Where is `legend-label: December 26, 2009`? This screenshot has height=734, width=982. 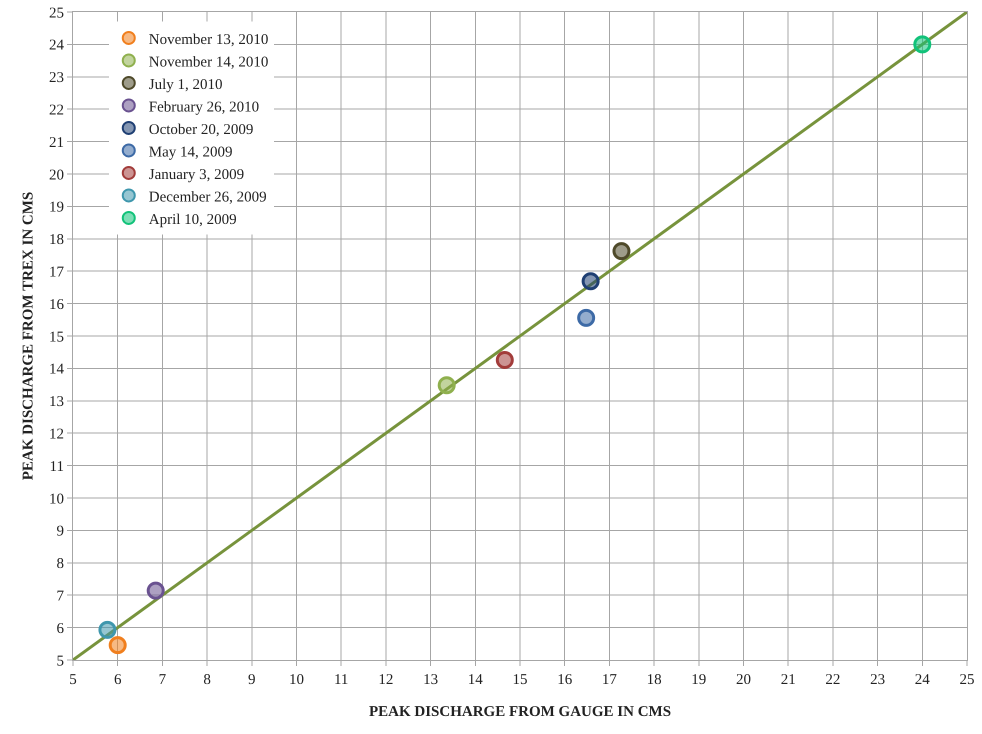
legend-label: December 26, 2009 is located at coordinates (207, 197).